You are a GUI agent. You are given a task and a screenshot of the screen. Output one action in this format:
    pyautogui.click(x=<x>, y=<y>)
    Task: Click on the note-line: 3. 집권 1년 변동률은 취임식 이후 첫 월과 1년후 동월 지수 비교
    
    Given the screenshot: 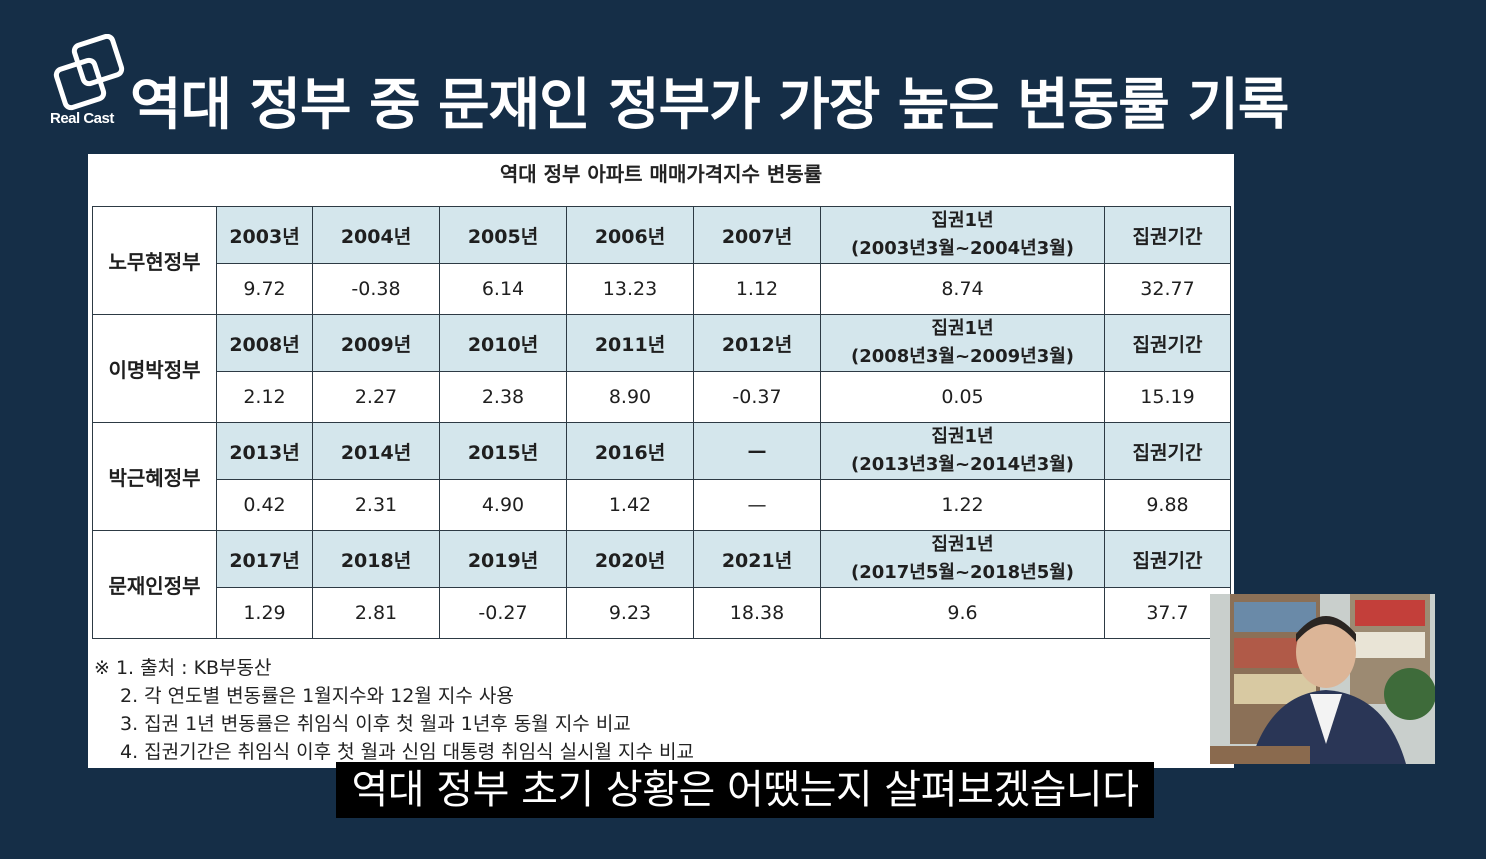 What is the action you would take?
    pyautogui.click(x=375, y=724)
    